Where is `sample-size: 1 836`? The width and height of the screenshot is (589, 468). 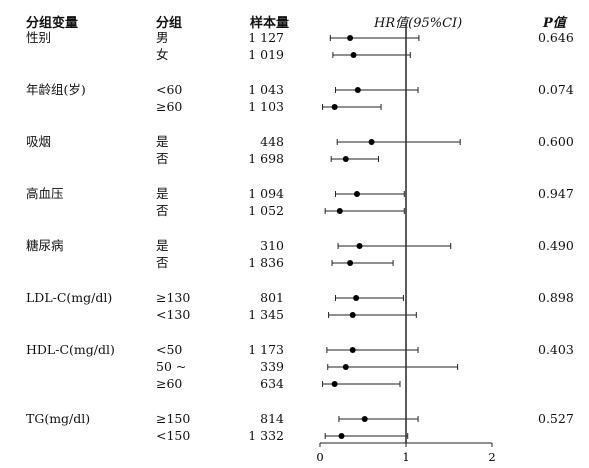
sample-size: 1 836 is located at coordinates (266, 262).